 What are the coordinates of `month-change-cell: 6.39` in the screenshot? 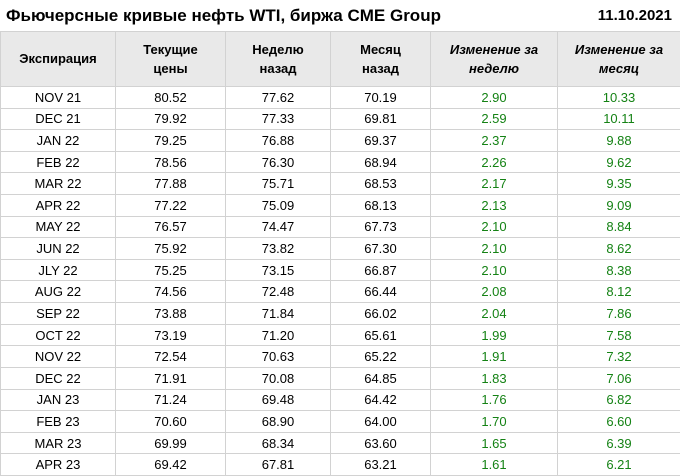 It's located at (618, 443).